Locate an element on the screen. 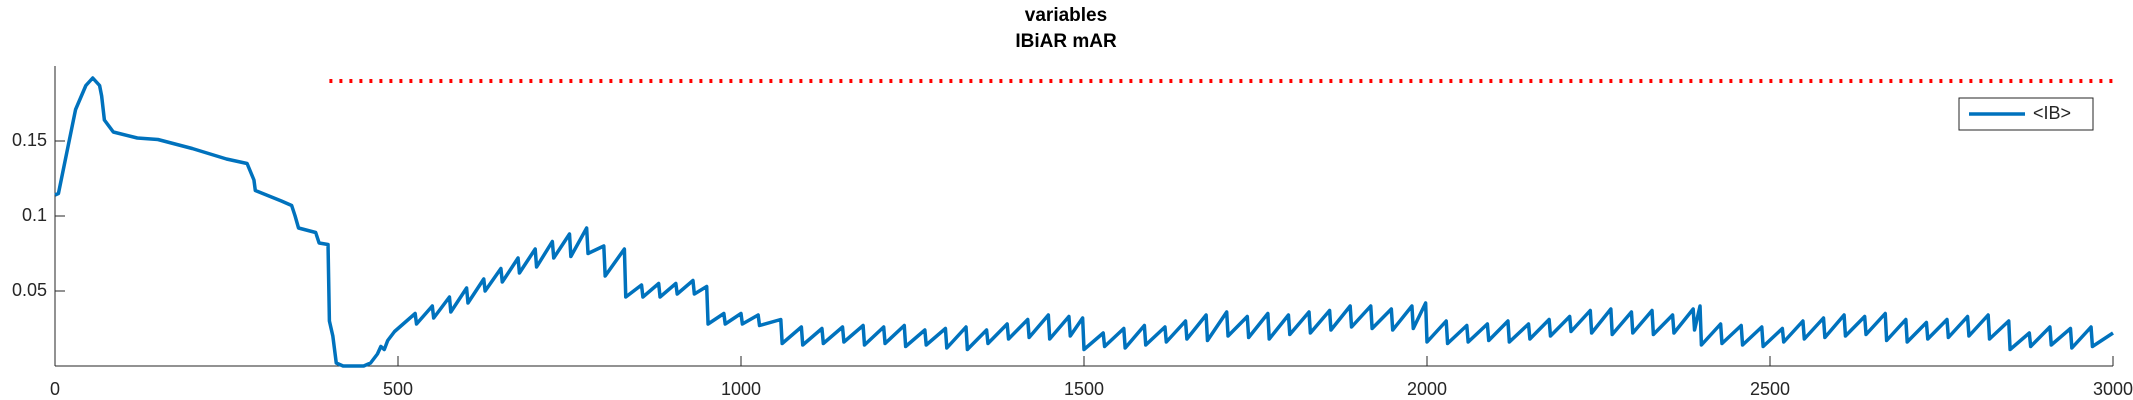 The width and height of the screenshot is (2133, 400). y-tick-label: 0.1 is located at coordinates (34, 215).